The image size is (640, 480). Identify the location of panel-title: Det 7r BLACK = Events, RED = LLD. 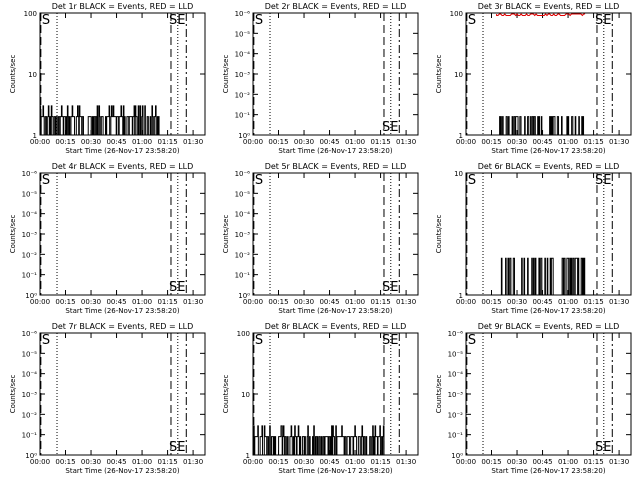
(123, 326).